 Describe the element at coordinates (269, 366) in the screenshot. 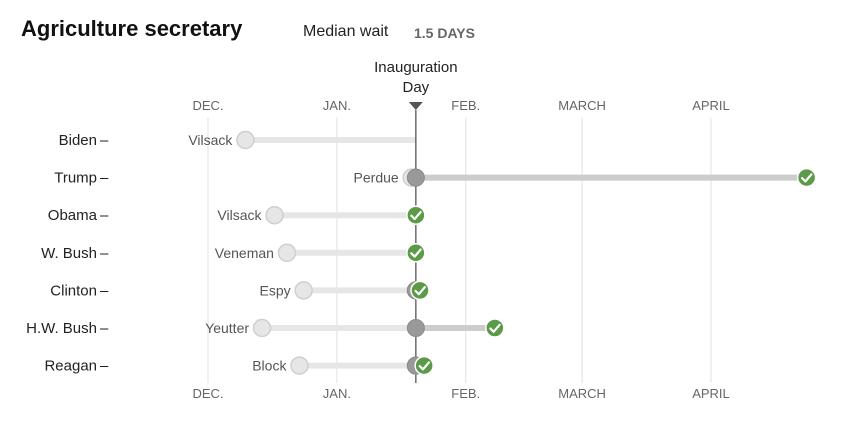

I see `nominee-label: Block` at that location.